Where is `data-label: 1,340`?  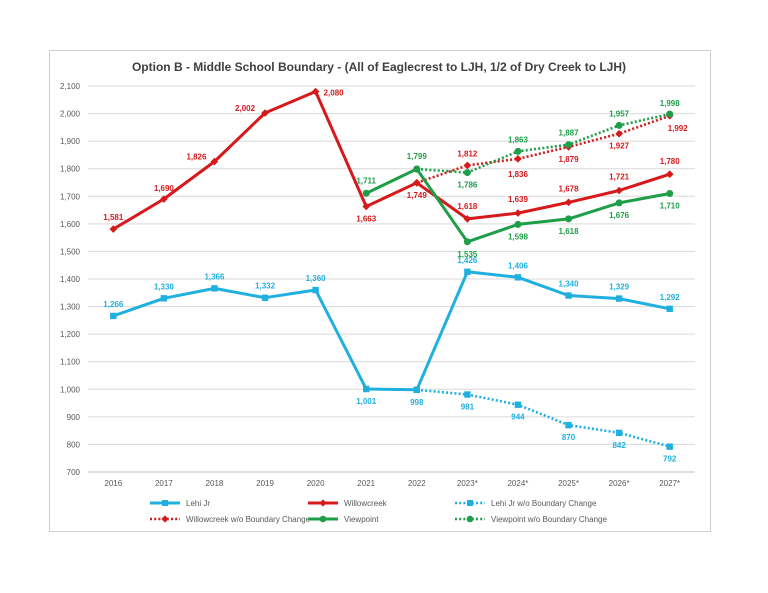
data-label: 1,340 is located at coordinates (569, 284).